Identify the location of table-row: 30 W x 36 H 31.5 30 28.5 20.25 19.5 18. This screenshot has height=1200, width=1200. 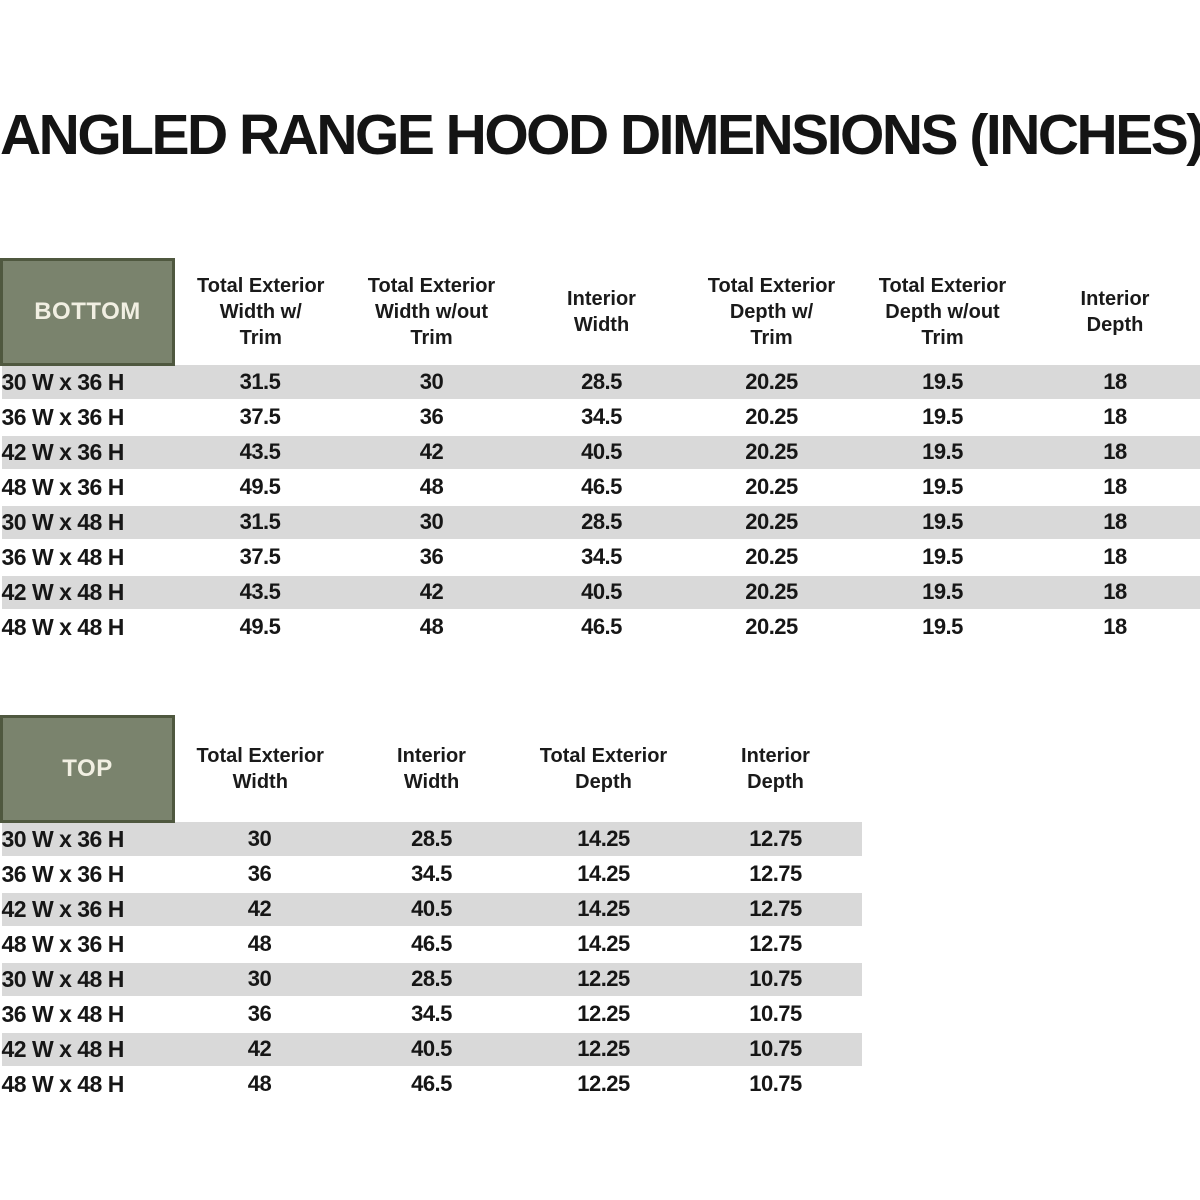
(600, 382).